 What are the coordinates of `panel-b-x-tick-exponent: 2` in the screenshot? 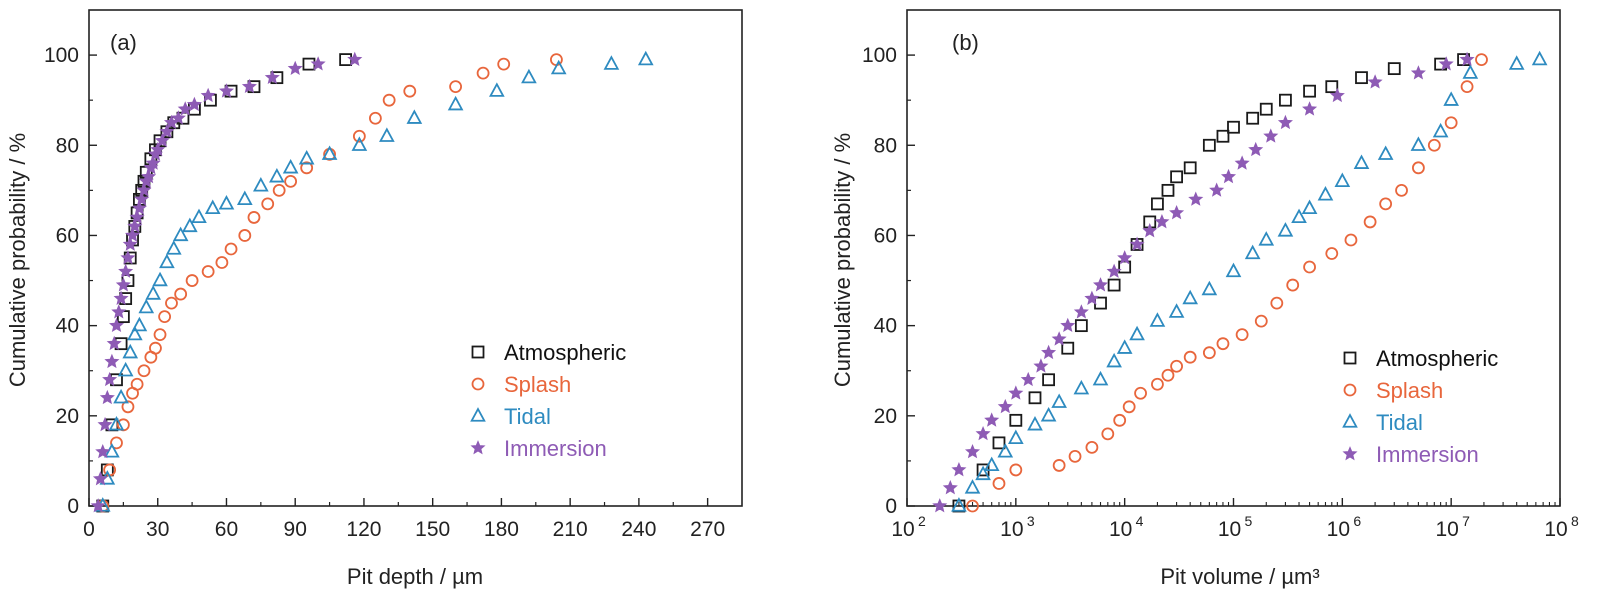 It's located at (922, 521).